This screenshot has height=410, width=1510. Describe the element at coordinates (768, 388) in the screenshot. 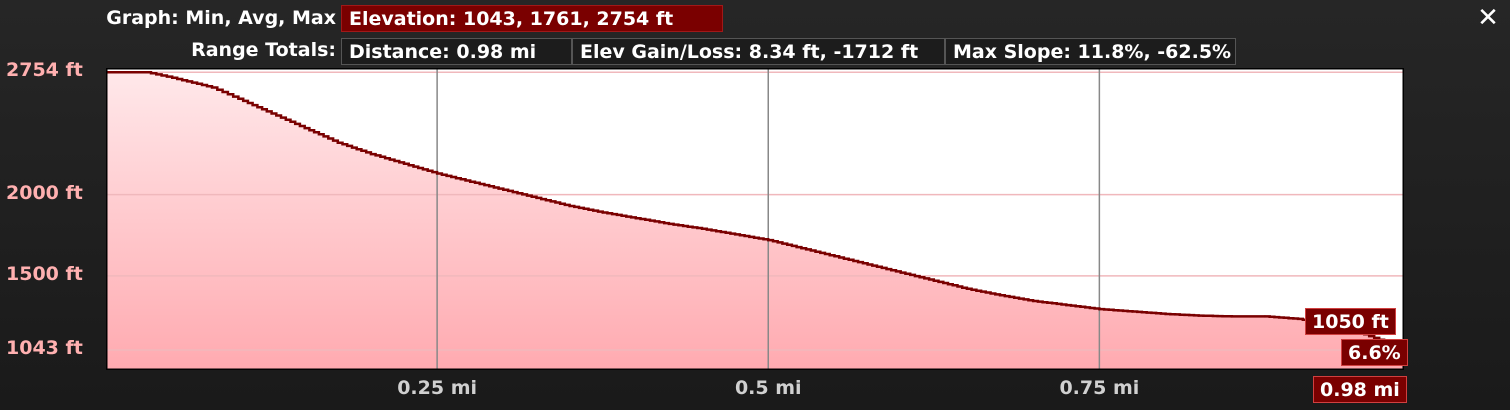

I see `x-tick-label-1: 0.5 mi` at that location.